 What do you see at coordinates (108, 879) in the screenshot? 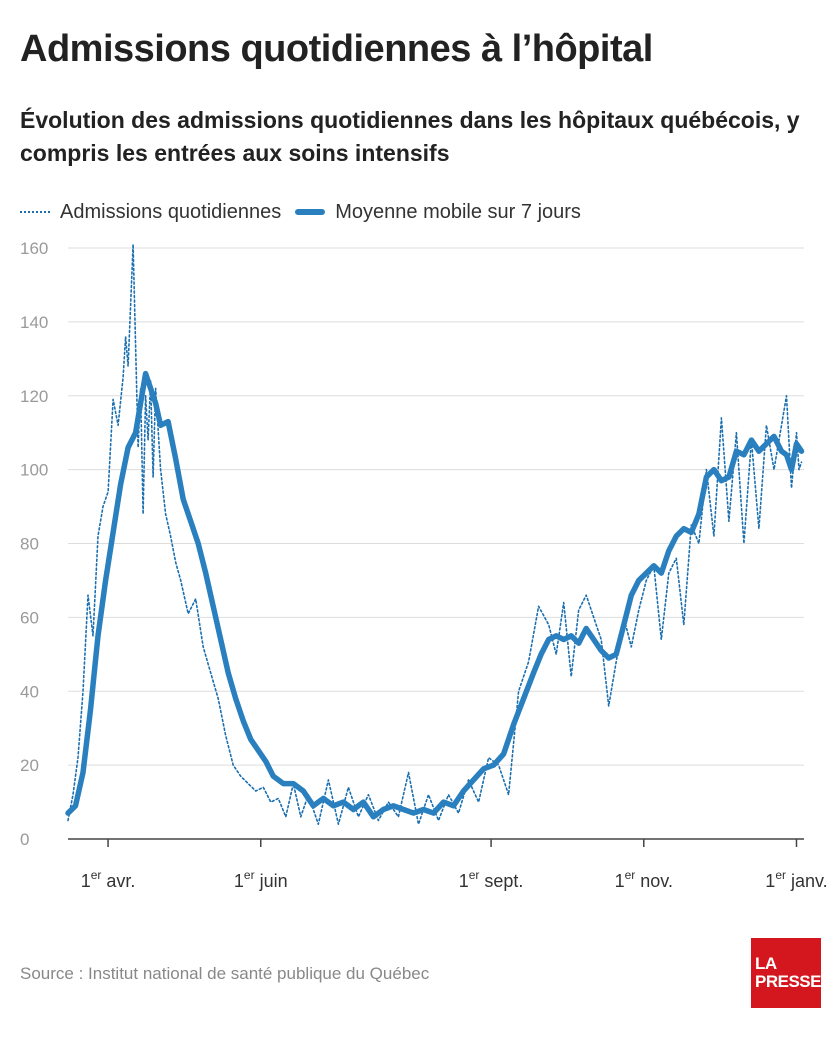
I see `x-tick-label: 1er avr.` at bounding box center [108, 879].